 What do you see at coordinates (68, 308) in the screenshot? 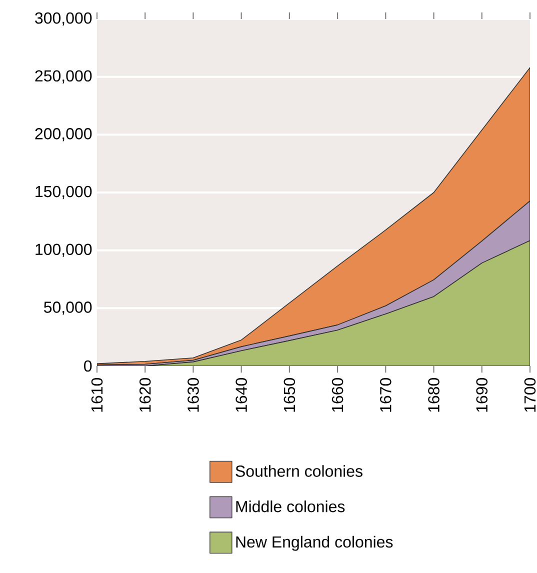
I see `y-tick-label: 50,000` at bounding box center [68, 308].